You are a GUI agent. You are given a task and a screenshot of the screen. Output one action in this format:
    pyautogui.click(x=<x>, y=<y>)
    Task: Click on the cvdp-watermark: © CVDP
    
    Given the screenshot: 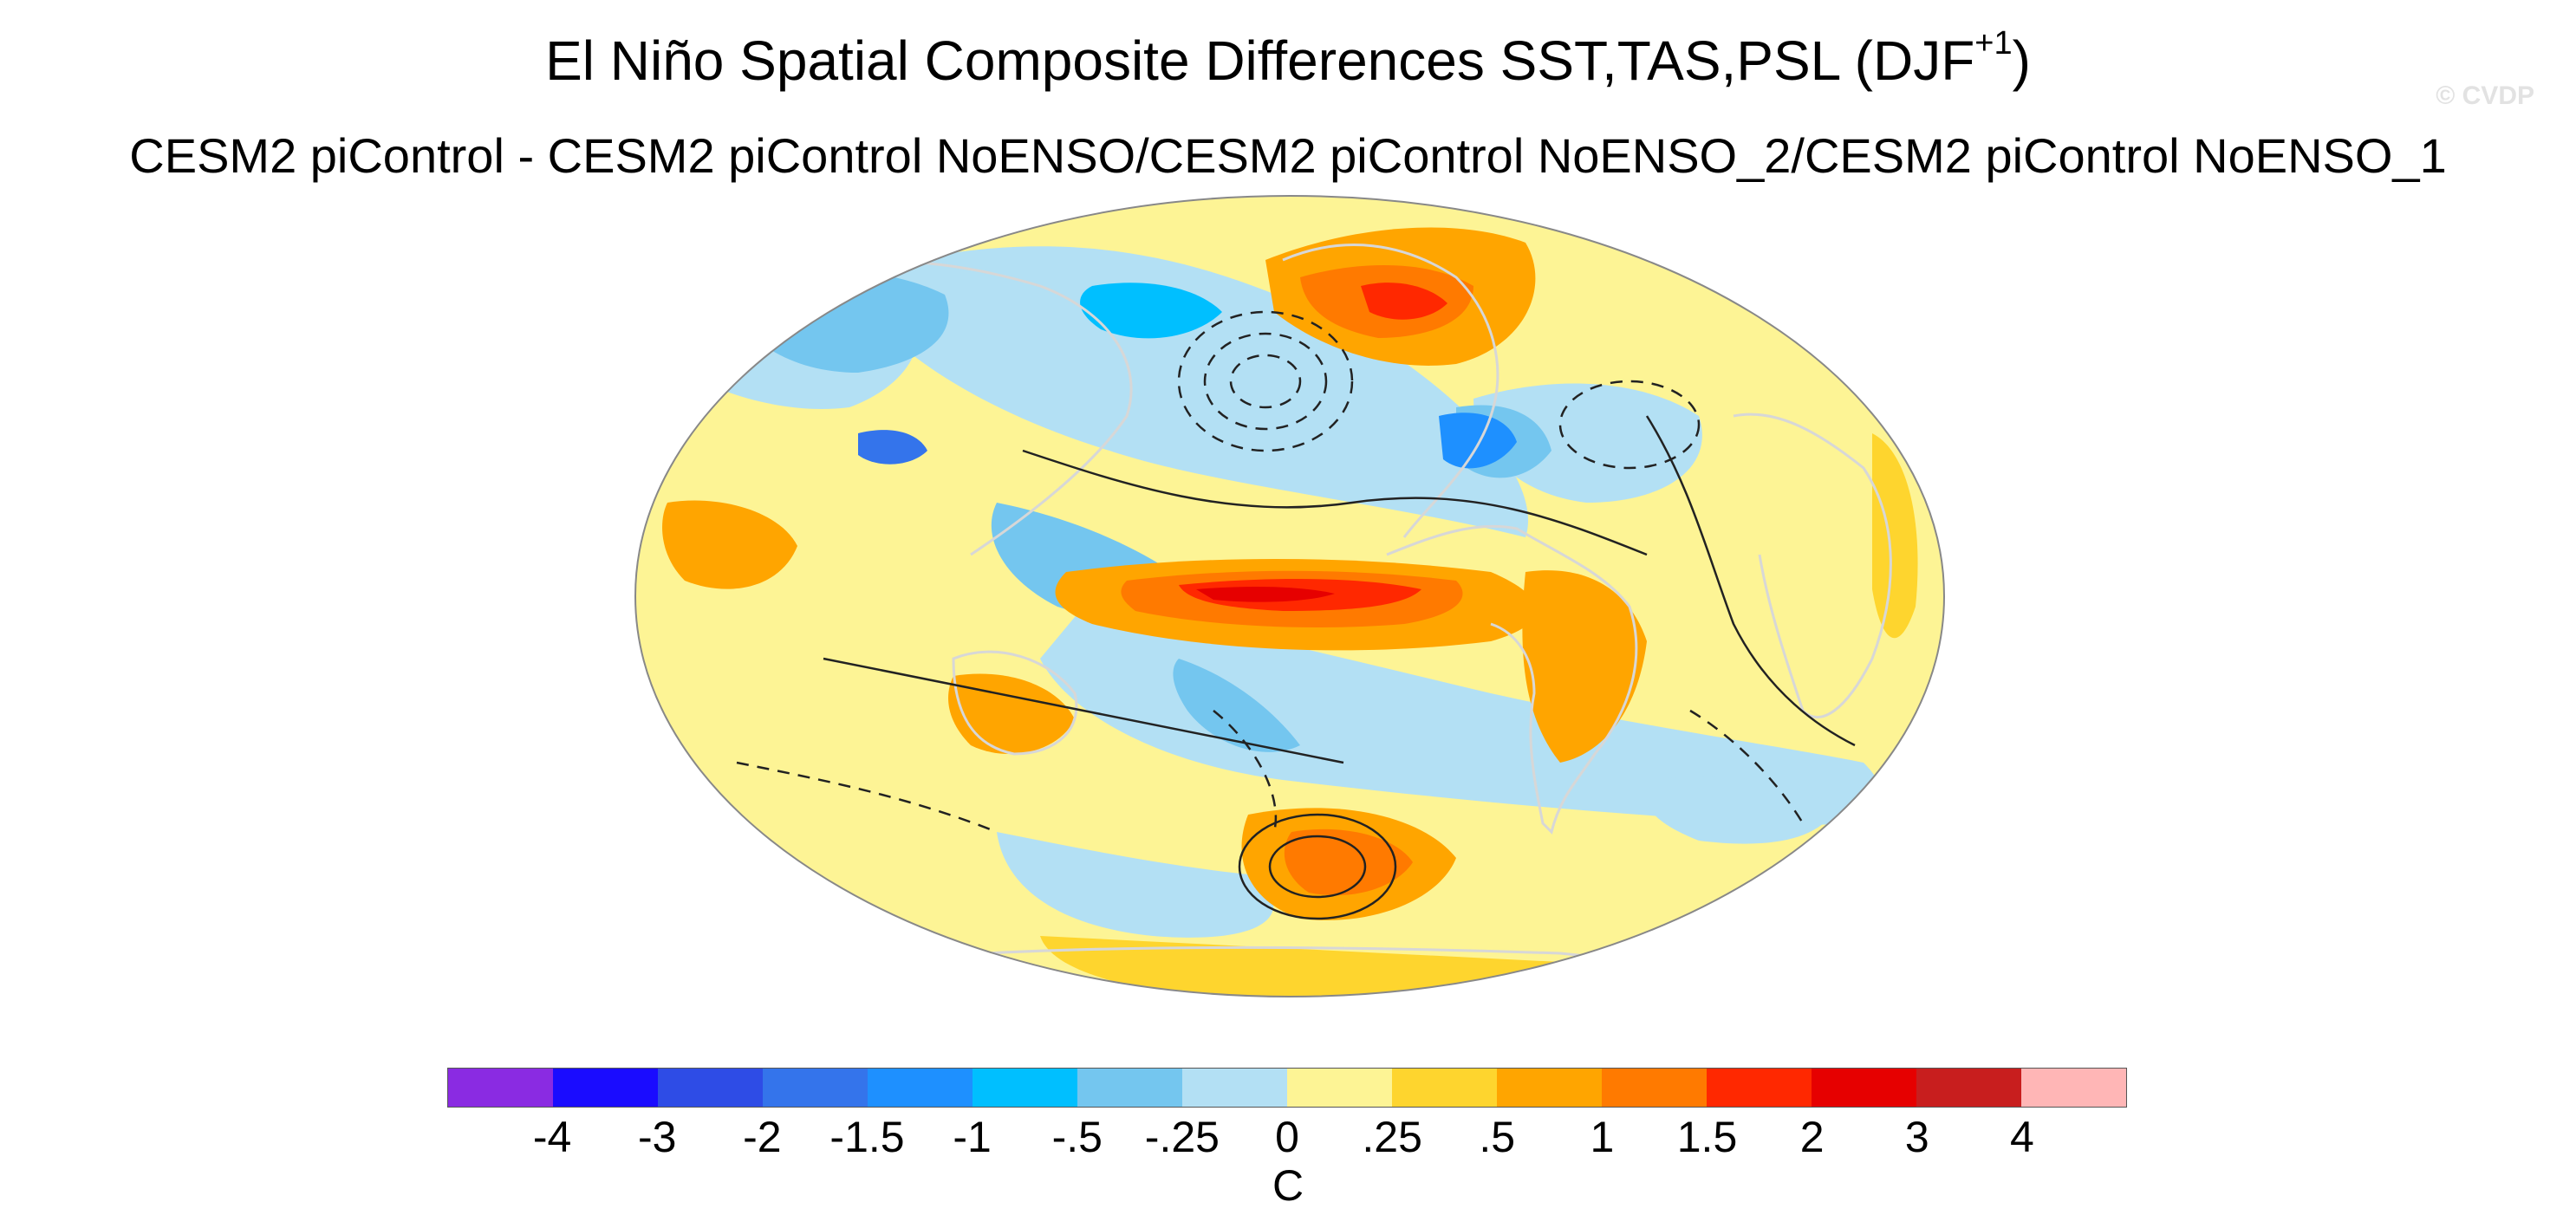 What is the action you would take?
    pyautogui.click(x=2485, y=95)
    